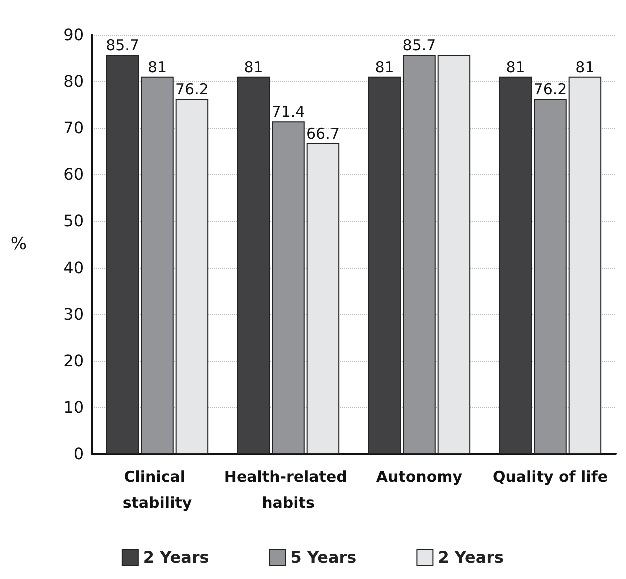 The height and width of the screenshot is (579, 626). I want to click on y-tick-label: 70, so click(74, 128).